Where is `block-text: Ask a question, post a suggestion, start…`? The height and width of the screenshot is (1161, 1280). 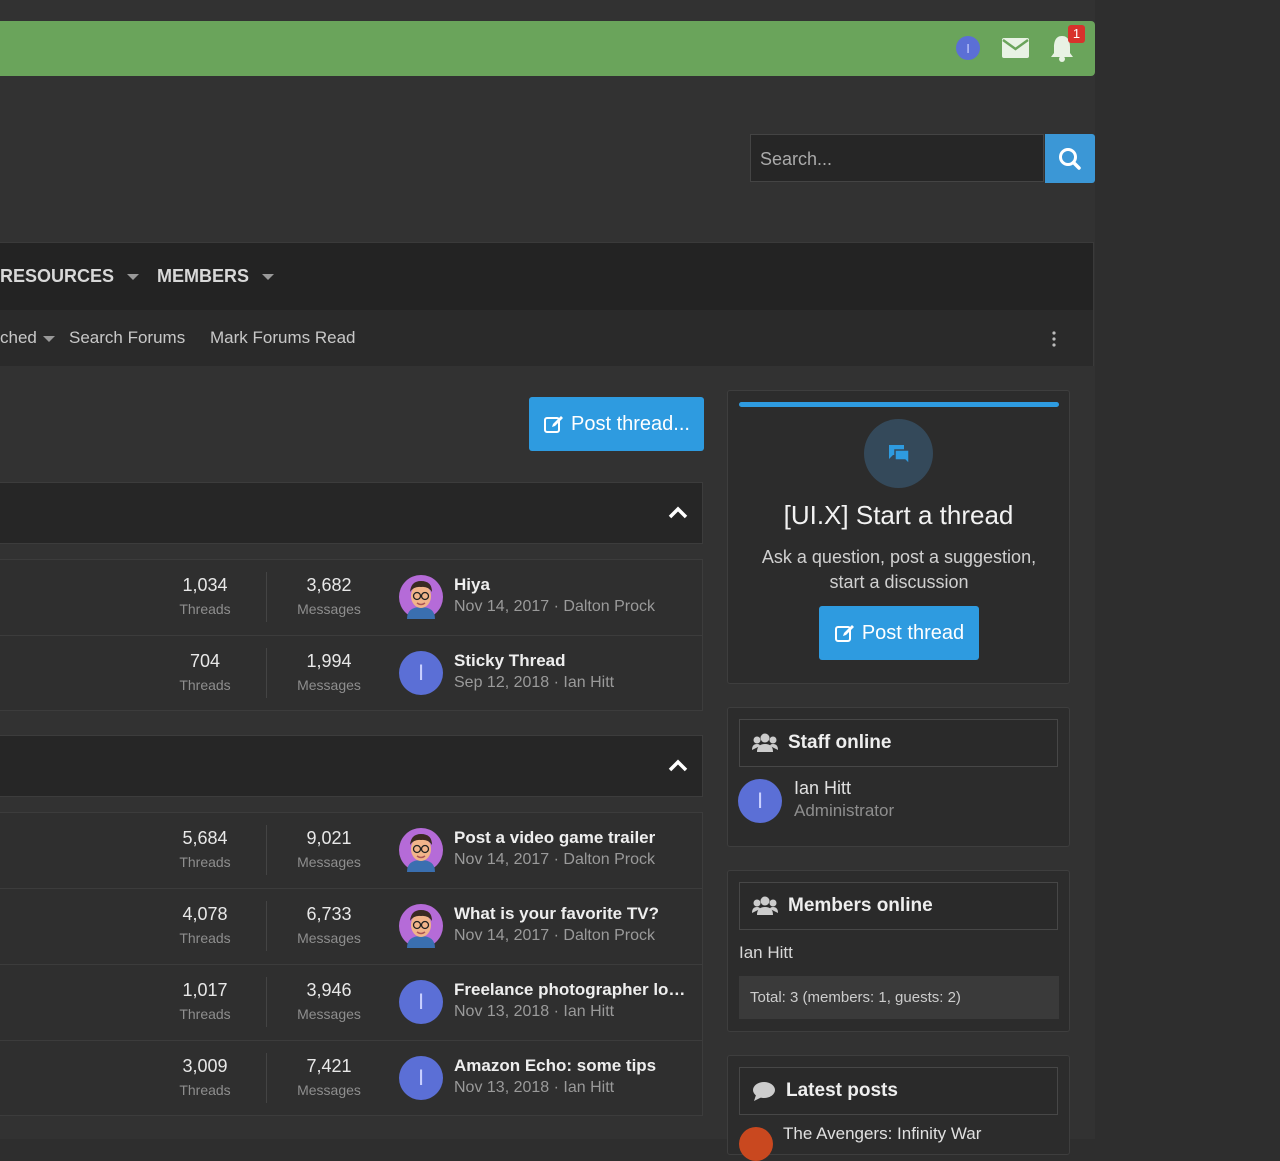
block-text: Ask a question, post a suggestion, start… is located at coordinates (899, 569).